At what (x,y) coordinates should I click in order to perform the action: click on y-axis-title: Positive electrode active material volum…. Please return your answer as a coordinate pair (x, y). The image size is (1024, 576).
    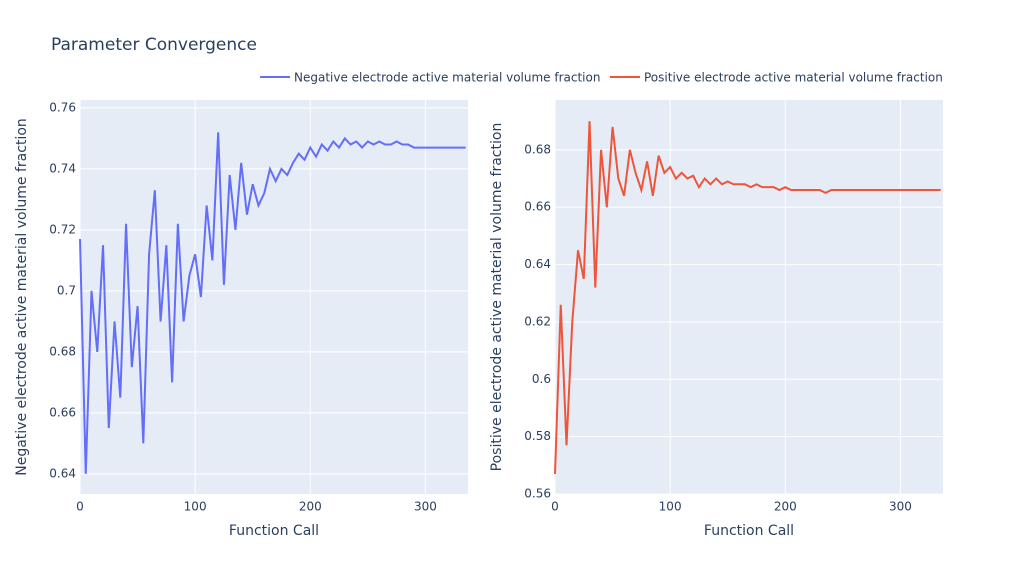
    Looking at the image, I should click on (497, 297).